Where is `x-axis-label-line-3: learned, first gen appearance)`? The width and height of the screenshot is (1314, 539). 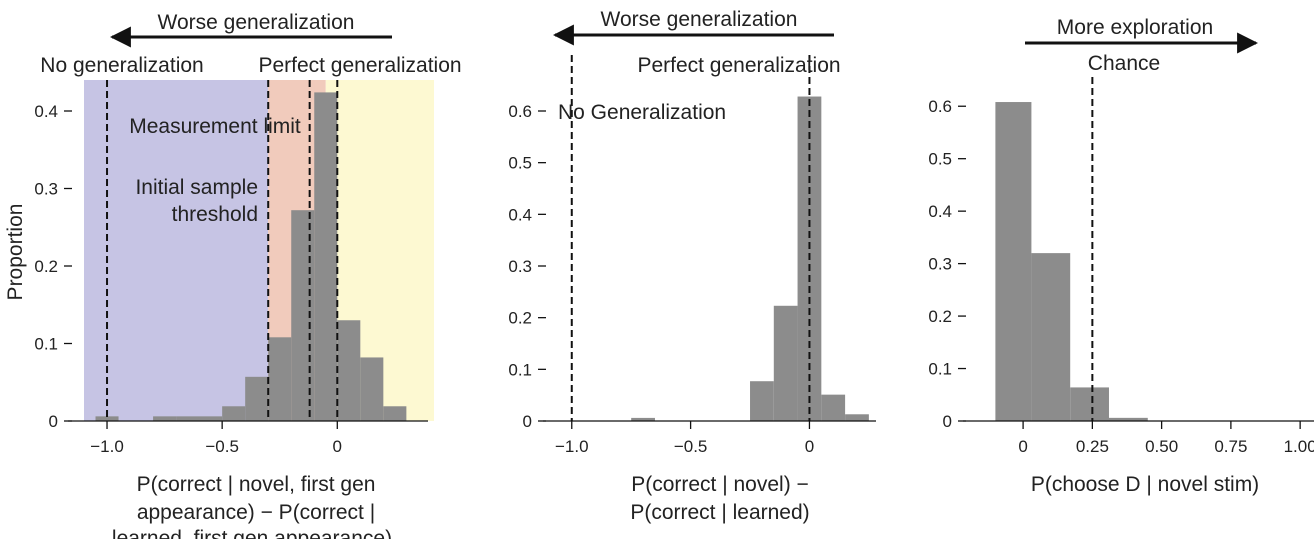 x-axis-label-line-3: learned, first gen appearance) is located at coordinates (252, 533).